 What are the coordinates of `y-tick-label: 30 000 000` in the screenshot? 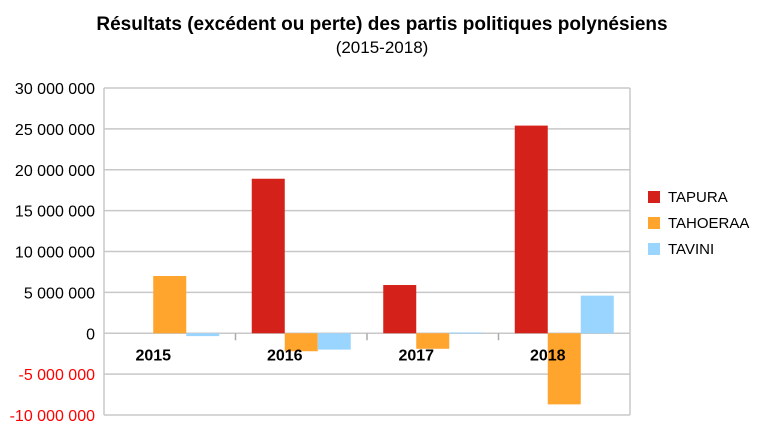 It's located at (55, 89).